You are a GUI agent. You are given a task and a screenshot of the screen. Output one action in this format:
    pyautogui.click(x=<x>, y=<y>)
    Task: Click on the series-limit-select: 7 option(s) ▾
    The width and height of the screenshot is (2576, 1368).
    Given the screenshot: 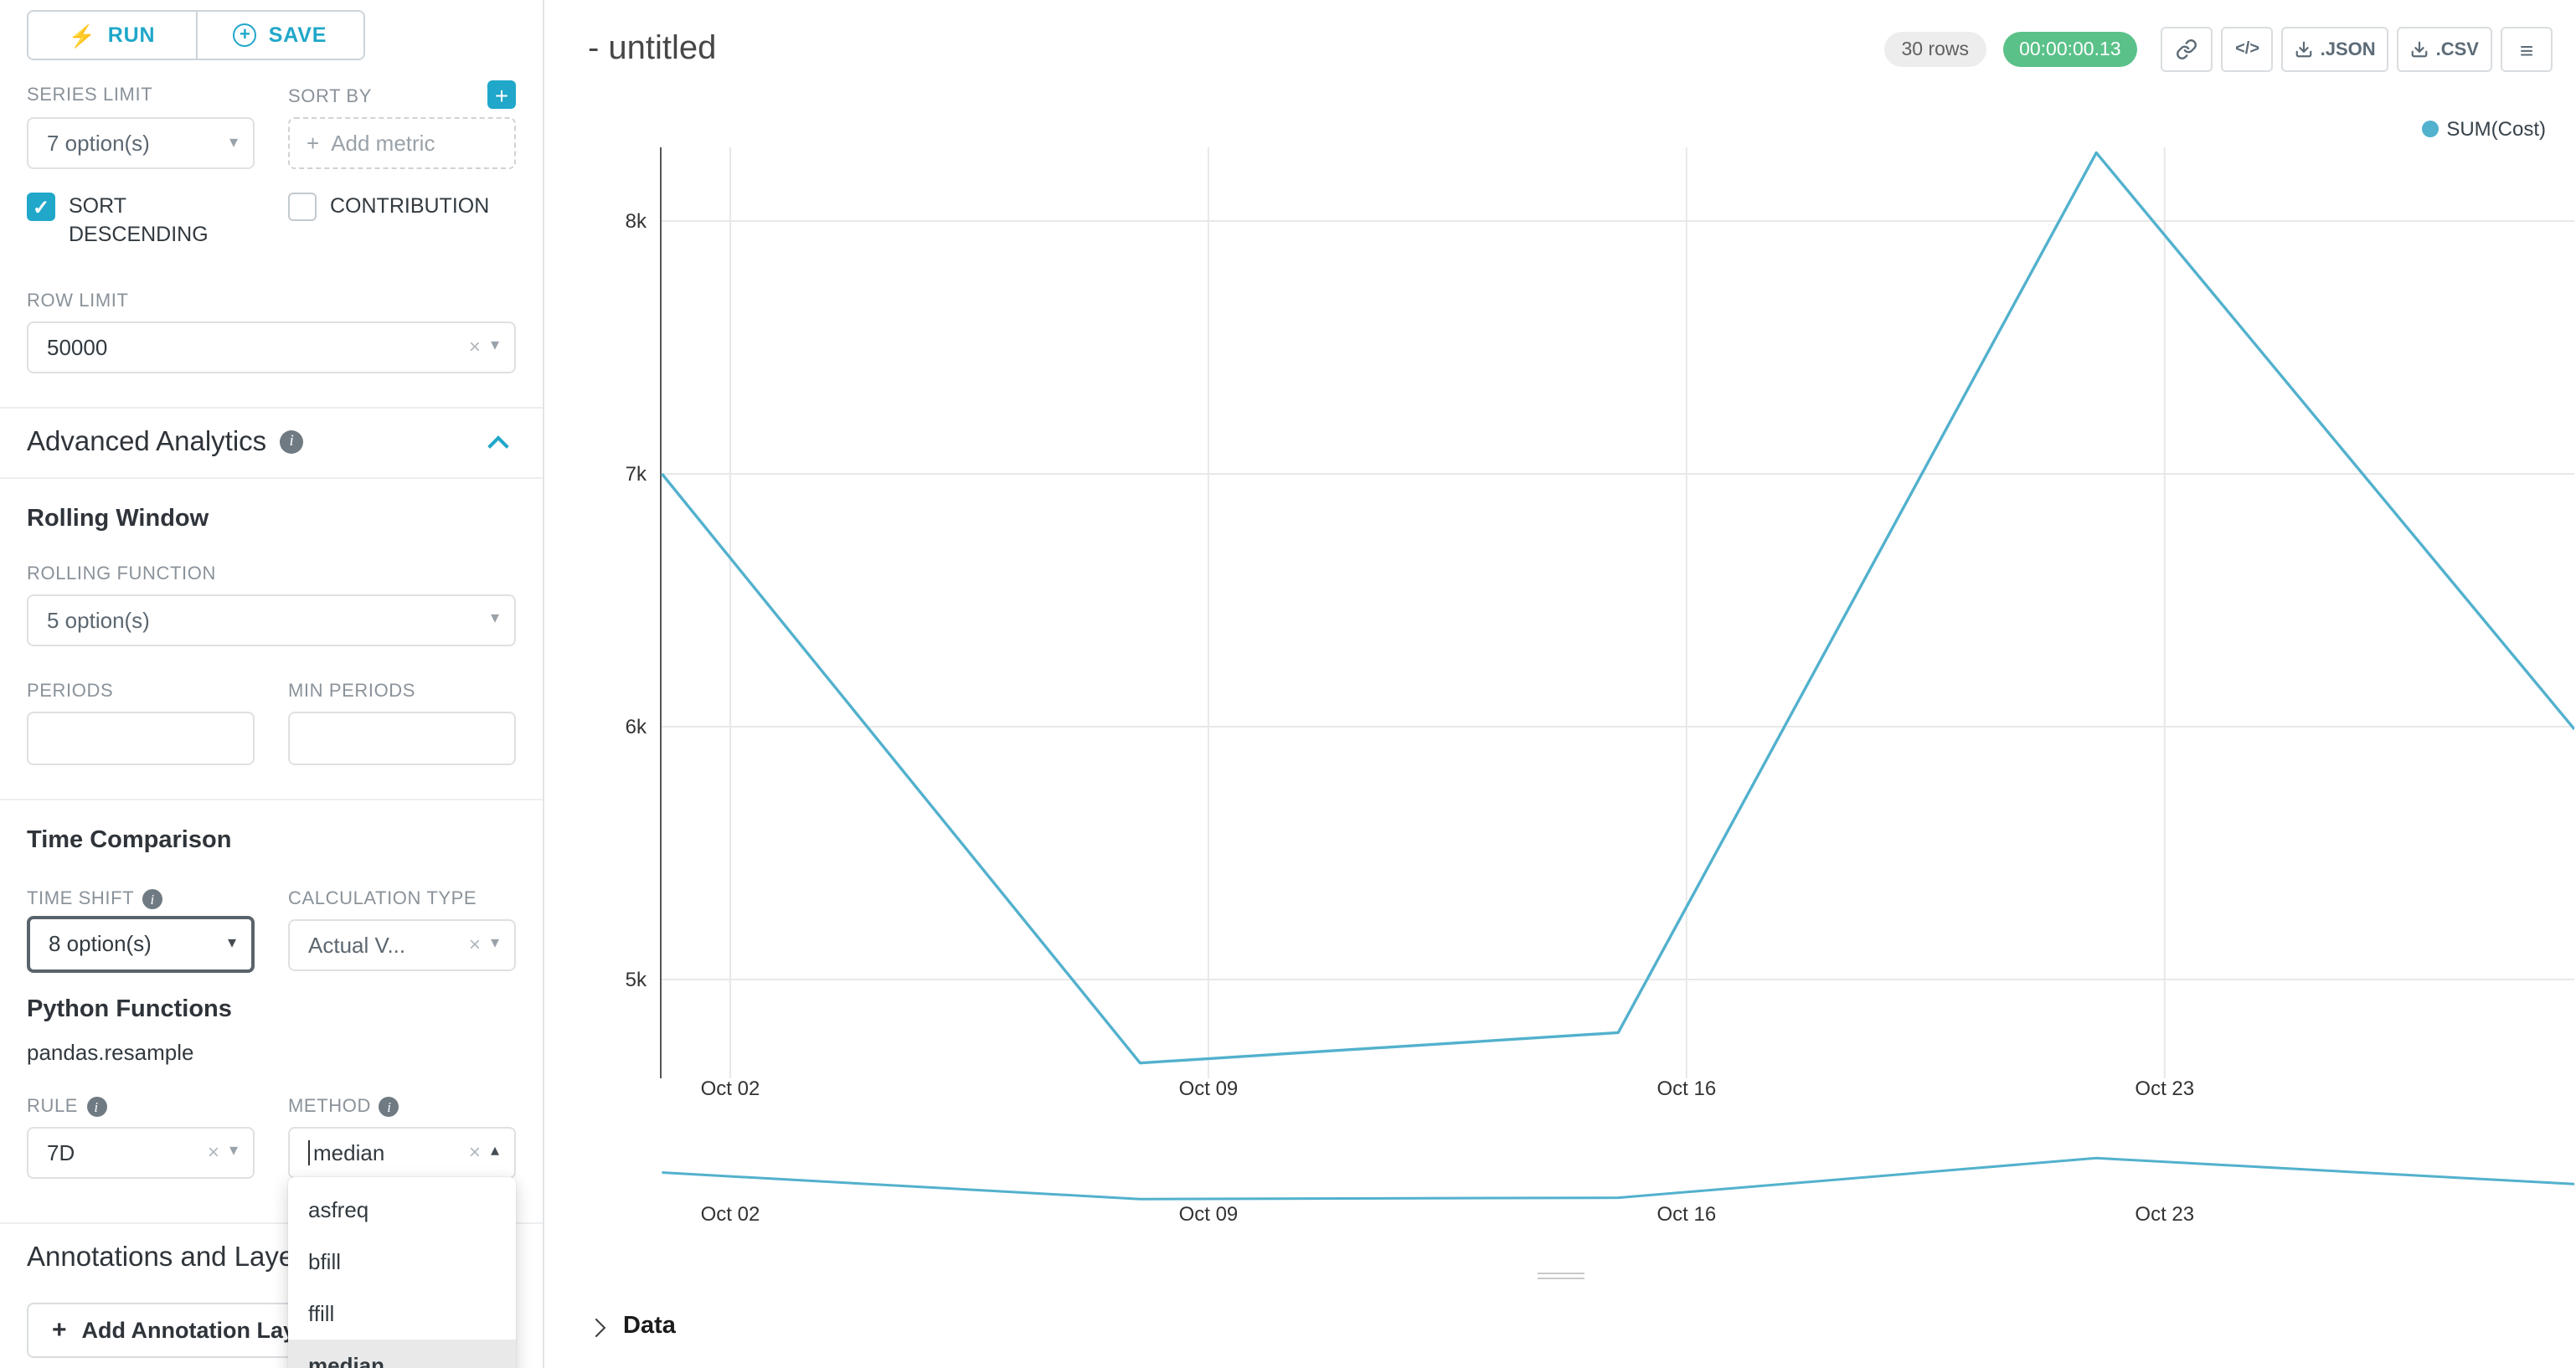 What is the action you would take?
    pyautogui.click(x=141, y=143)
    